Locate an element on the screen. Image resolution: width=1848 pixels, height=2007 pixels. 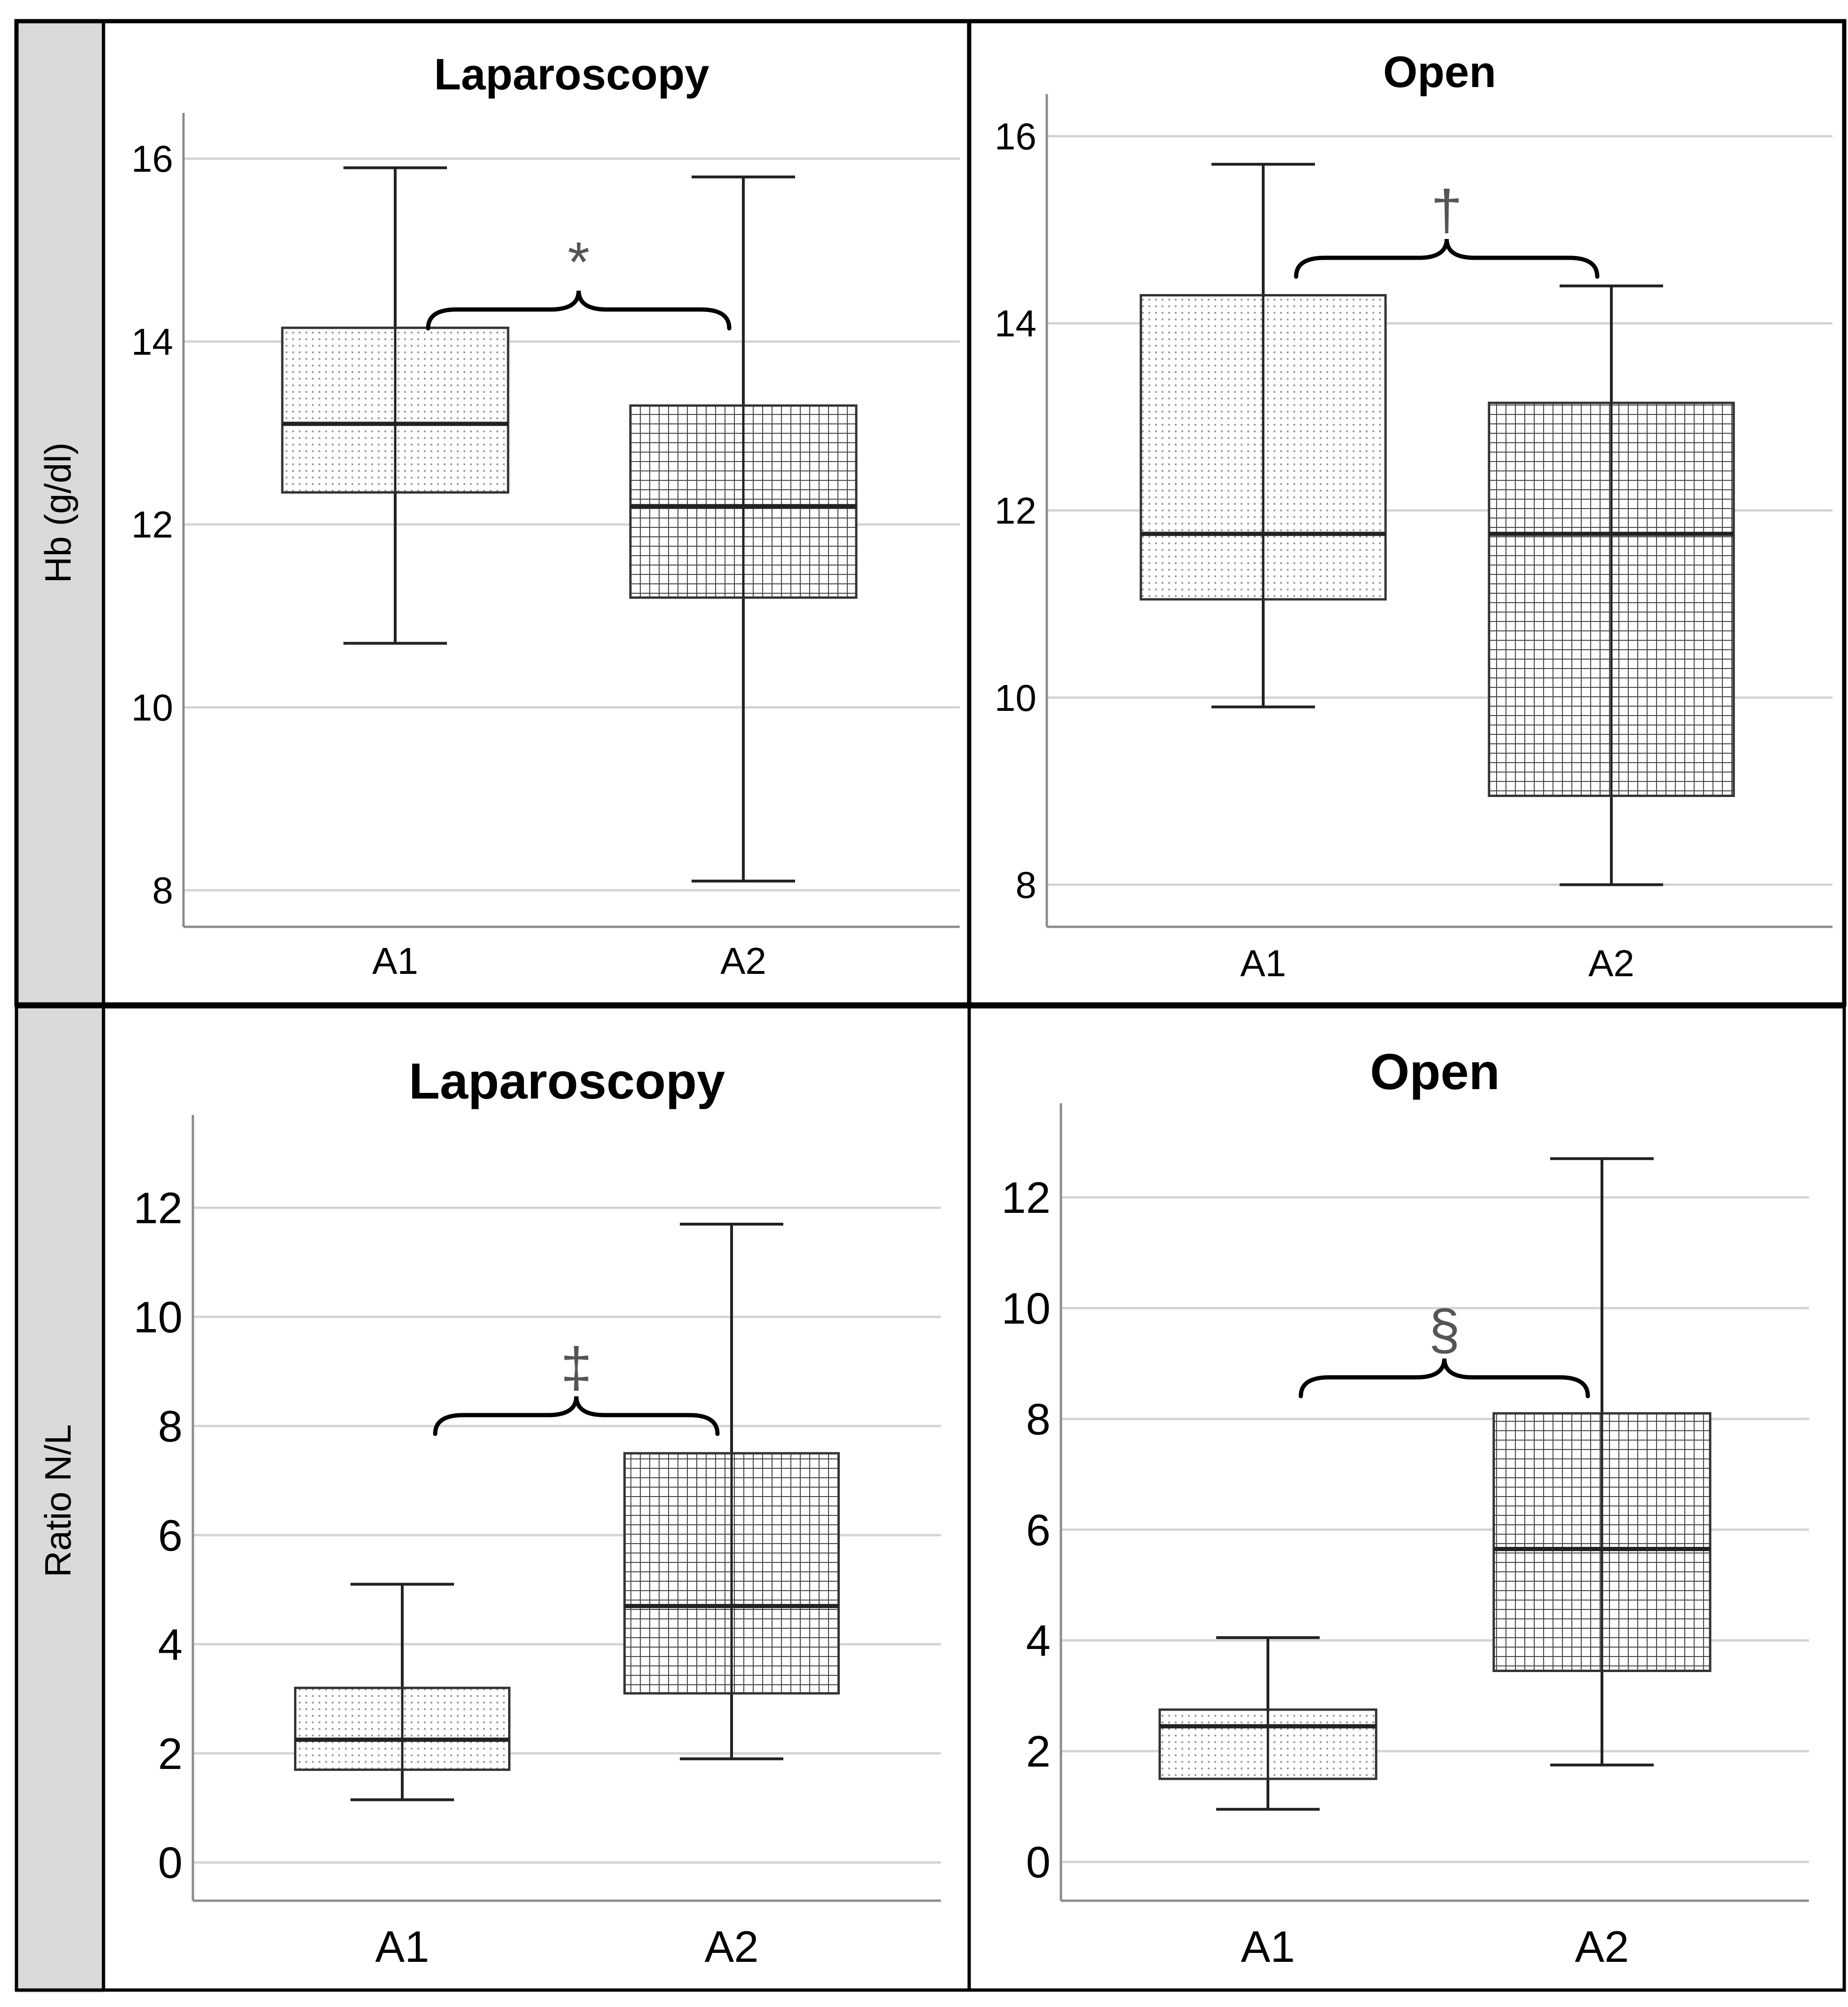
row-label-strip-hb: Hb (g/dl) is located at coordinates (60, 512).